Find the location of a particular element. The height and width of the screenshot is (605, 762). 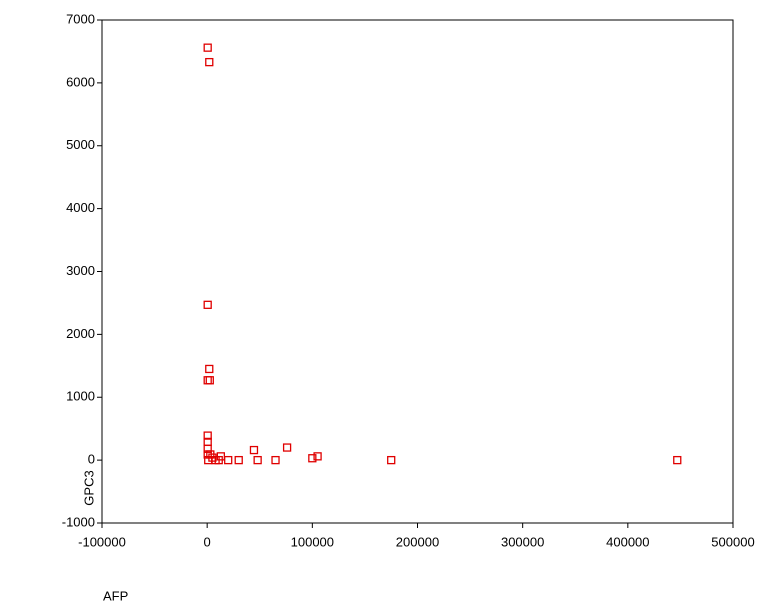

x-tick-label: -100000 is located at coordinates (102, 541).